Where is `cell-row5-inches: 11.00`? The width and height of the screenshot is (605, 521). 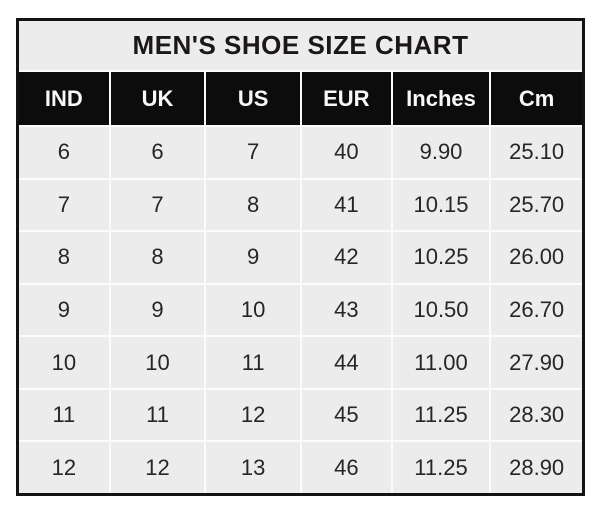 cell-row5-inches: 11.00 is located at coordinates (441, 362).